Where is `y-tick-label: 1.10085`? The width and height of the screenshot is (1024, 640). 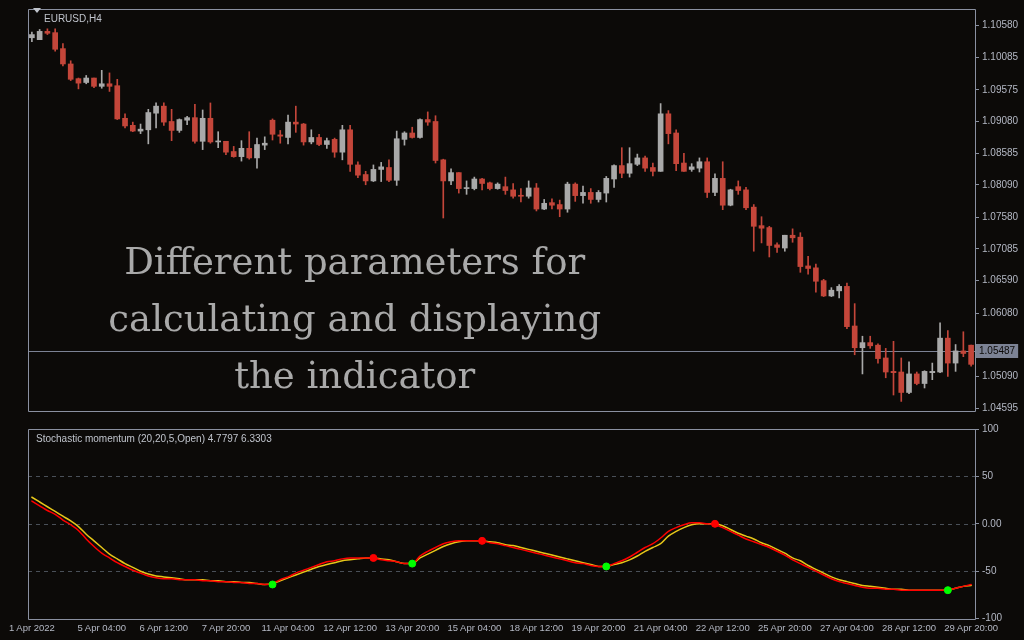
y-tick-label: 1.10085 is located at coordinates (1000, 56).